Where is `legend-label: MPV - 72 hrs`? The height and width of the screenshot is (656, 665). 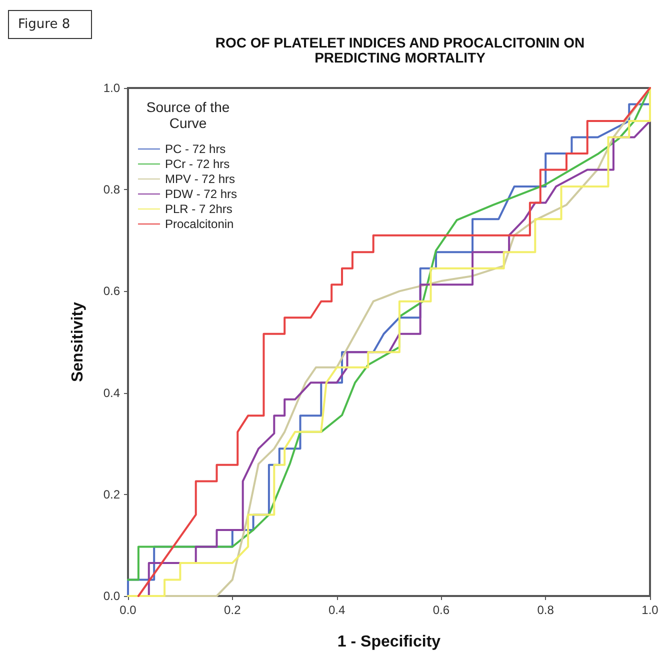
legend-label: MPV - 72 hrs is located at coordinates (200, 179).